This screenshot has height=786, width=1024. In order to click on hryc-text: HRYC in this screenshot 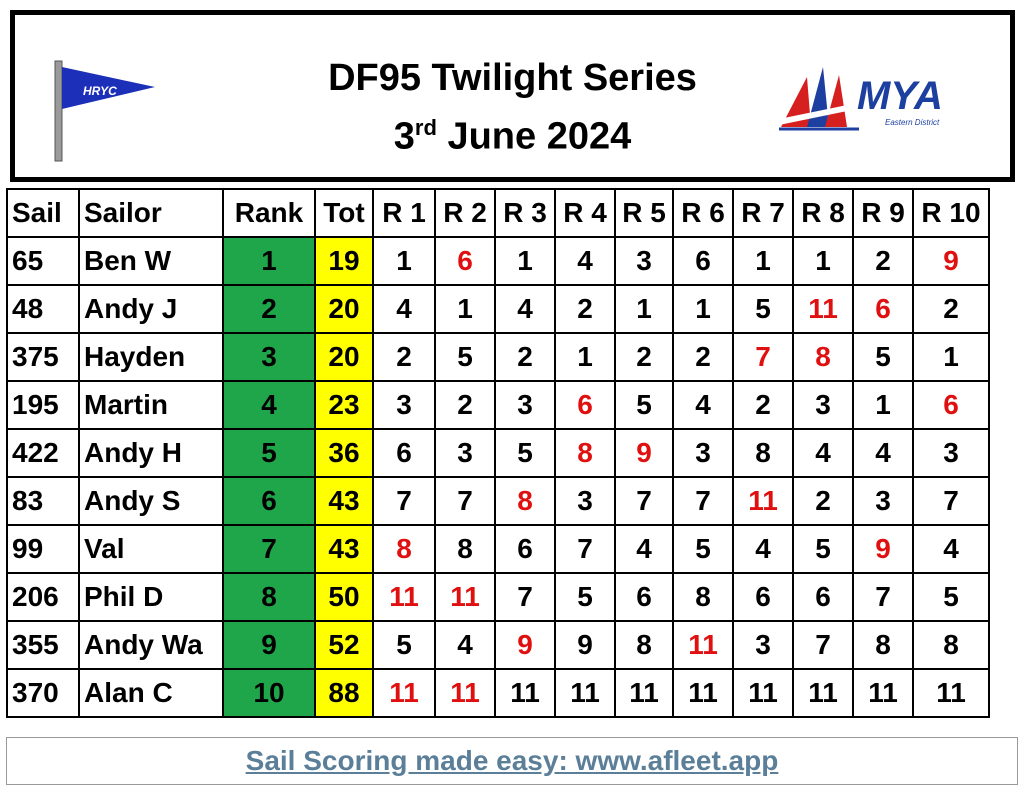, I will do `click(100, 91)`.